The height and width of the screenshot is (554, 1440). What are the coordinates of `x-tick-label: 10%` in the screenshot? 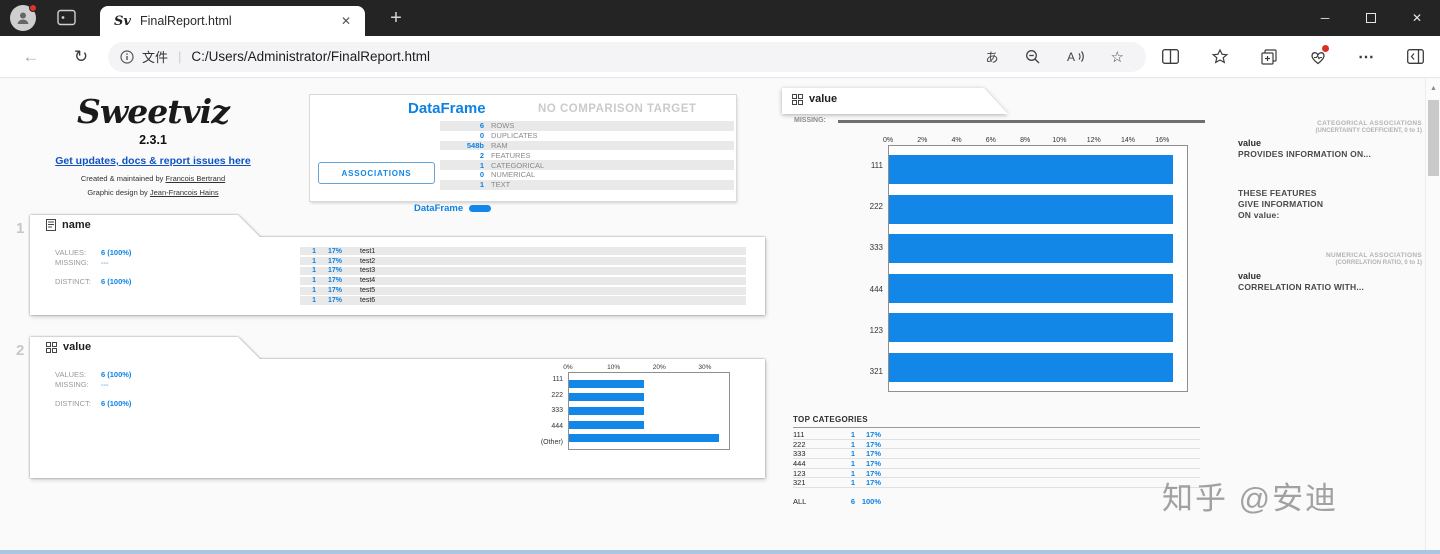 It's located at (614, 367).